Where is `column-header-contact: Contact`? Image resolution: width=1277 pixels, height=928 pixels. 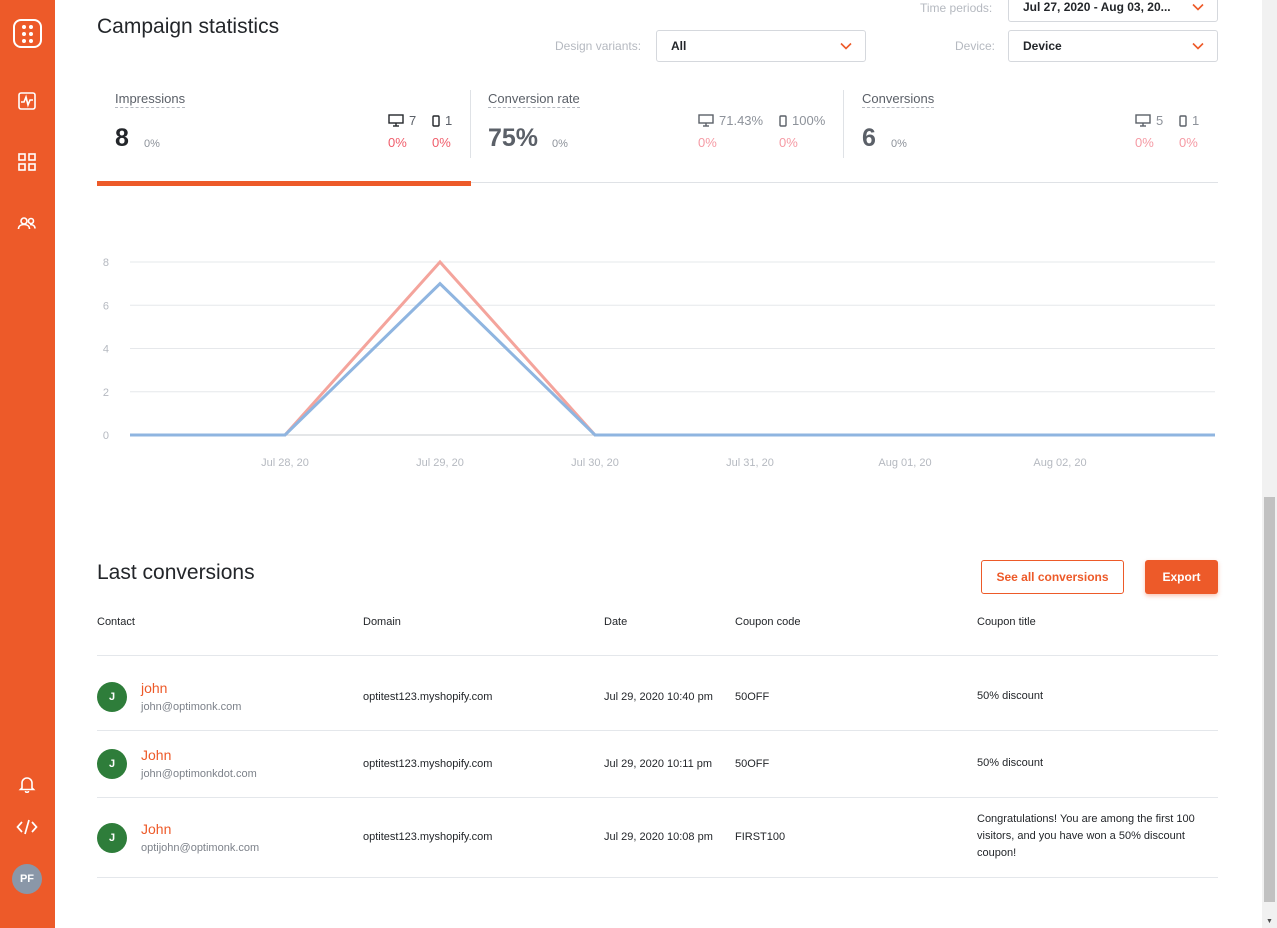 column-header-contact: Contact is located at coordinates (116, 622).